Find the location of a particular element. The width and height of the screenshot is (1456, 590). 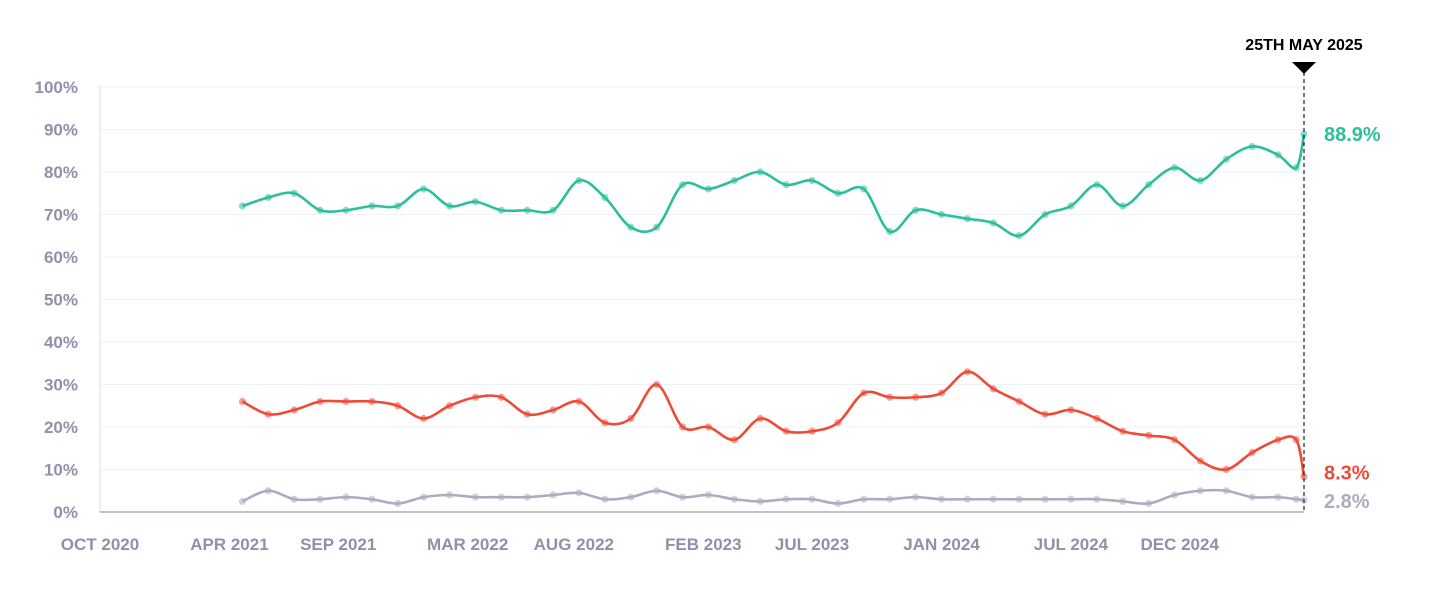

data-point is located at coordinates (1304, 134).